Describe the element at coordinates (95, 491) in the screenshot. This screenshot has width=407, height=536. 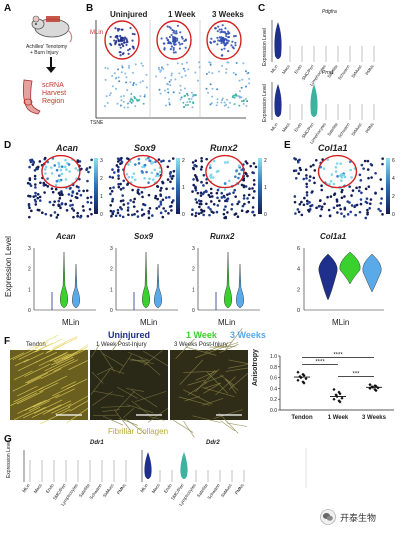
I see `panel-g-celltype-1-7: Schwann` at that location.